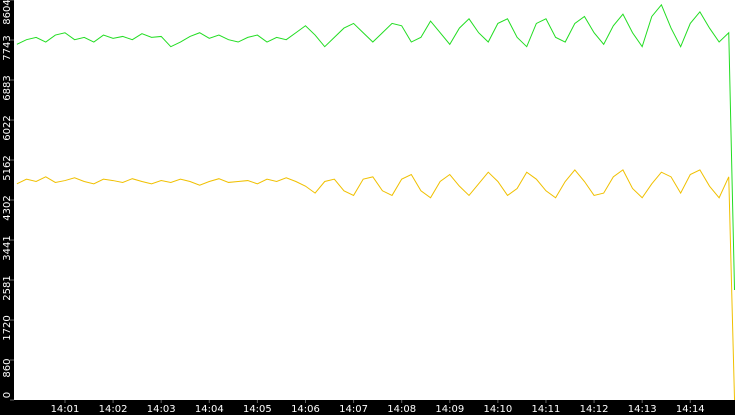  What do you see at coordinates (690, 409) in the screenshot?
I see `x-tick-label: 14:14` at bounding box center [690, 409].